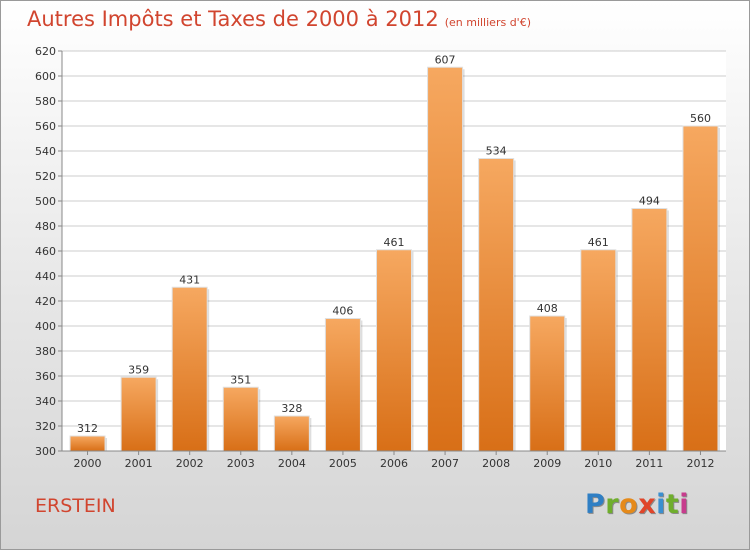 This screenshot has width=750, height=550. I want to click on logo-letter: x, so click(647, 504).